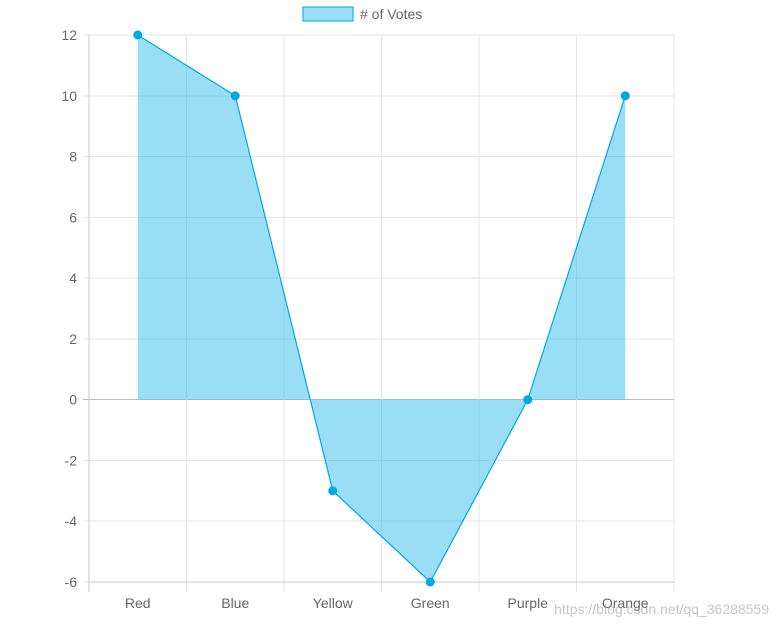 The width and height of the screenshot is (779, 638). Describe the element at coordinates (73, 339) in the screenshot. I see `y-tick-label: 2` at that location.